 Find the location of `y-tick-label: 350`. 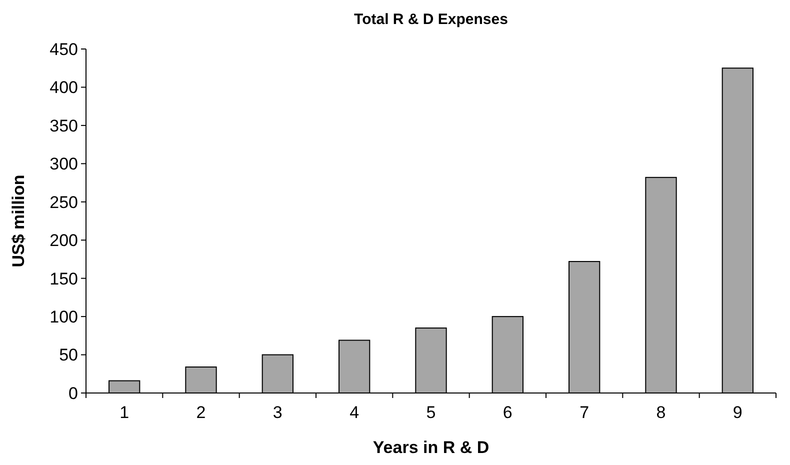

y-tick-label: 350 is located at coordinates (64, 126).